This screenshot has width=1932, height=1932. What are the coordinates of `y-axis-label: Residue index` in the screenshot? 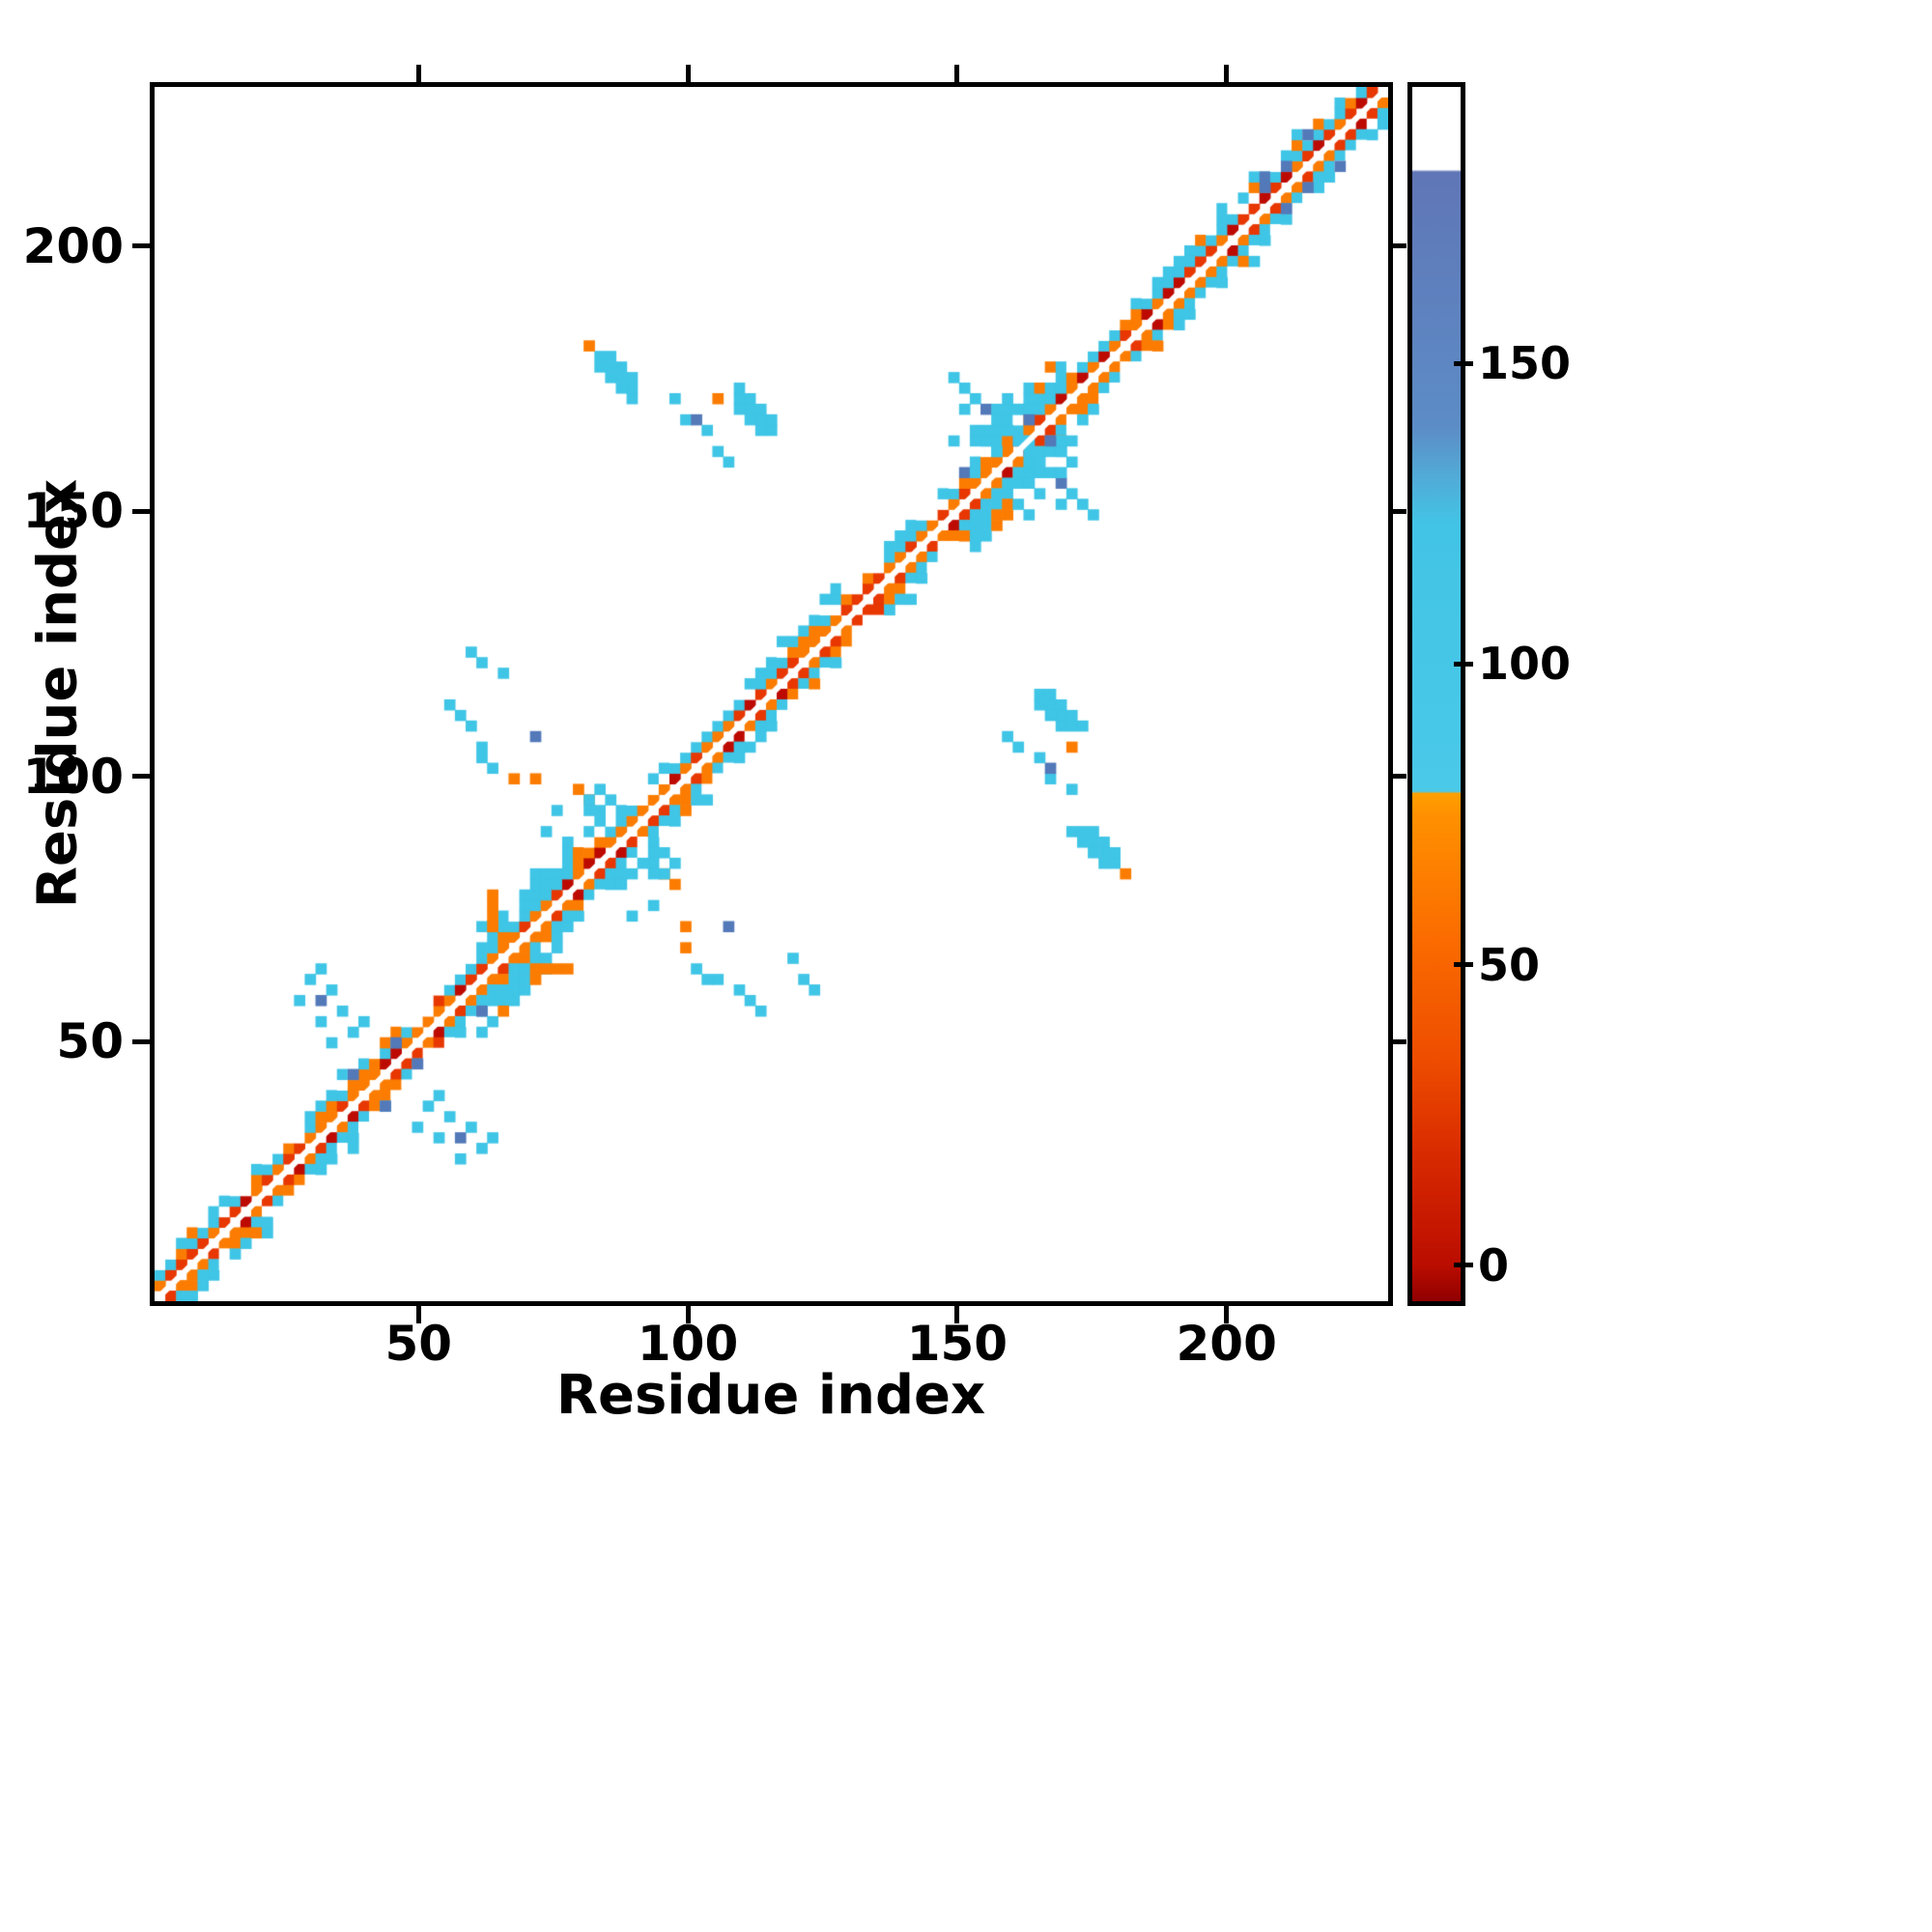 It's located at (58, 693).